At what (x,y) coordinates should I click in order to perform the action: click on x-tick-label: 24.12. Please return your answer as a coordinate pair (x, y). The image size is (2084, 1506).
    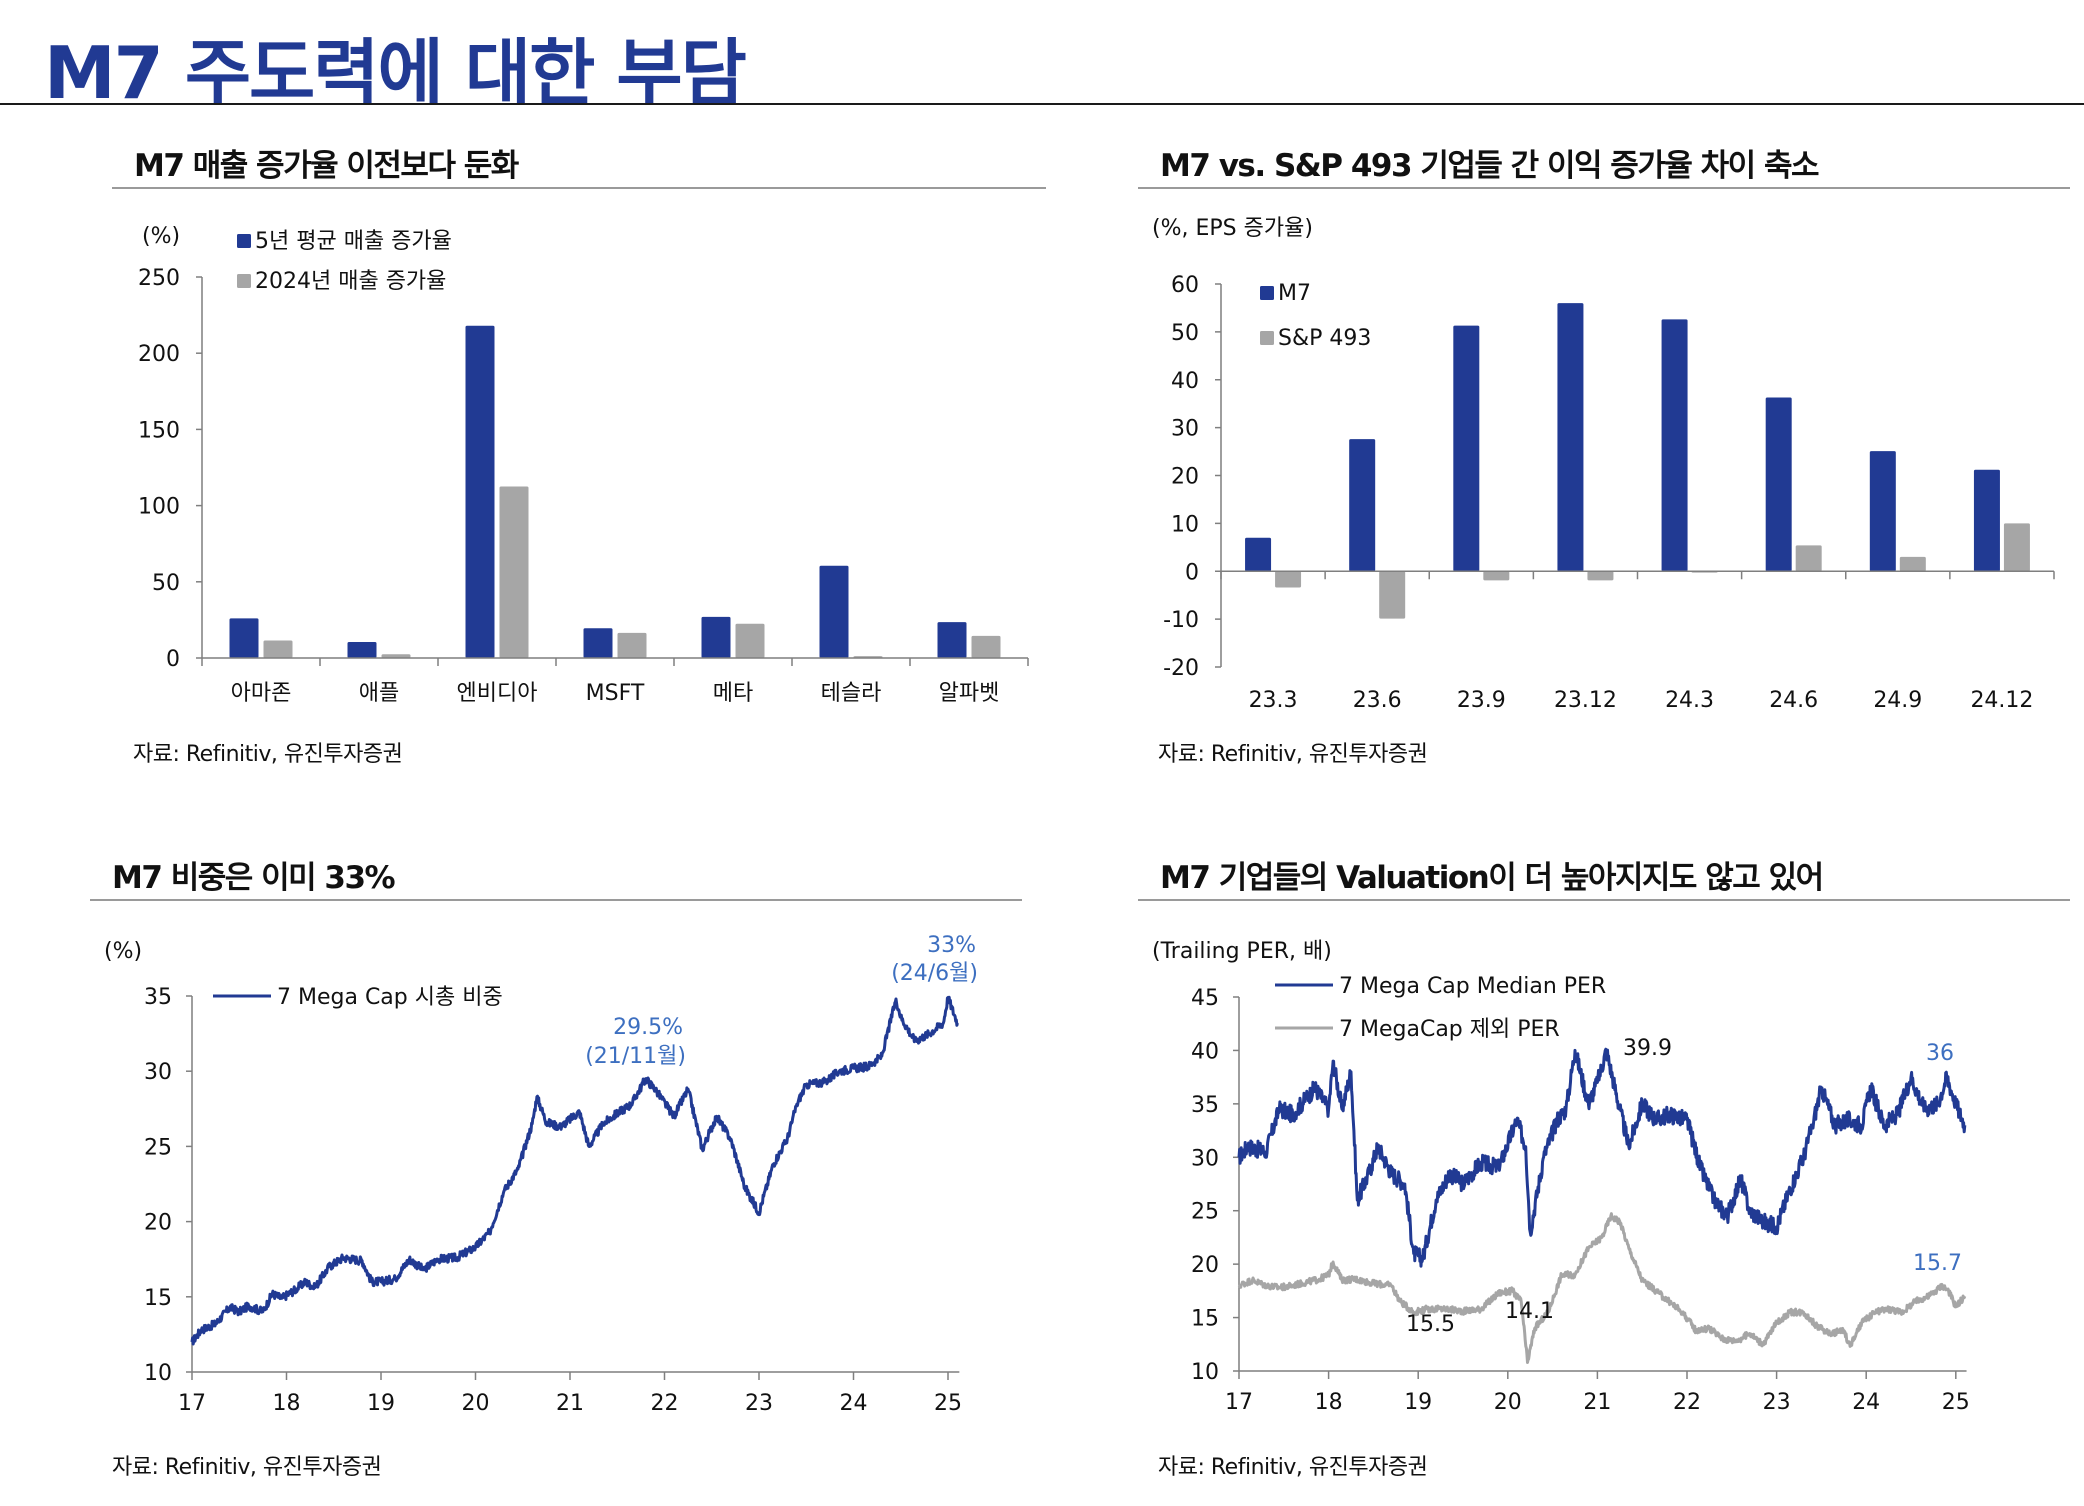
    Looking at the image, I should click on (2001, 700).